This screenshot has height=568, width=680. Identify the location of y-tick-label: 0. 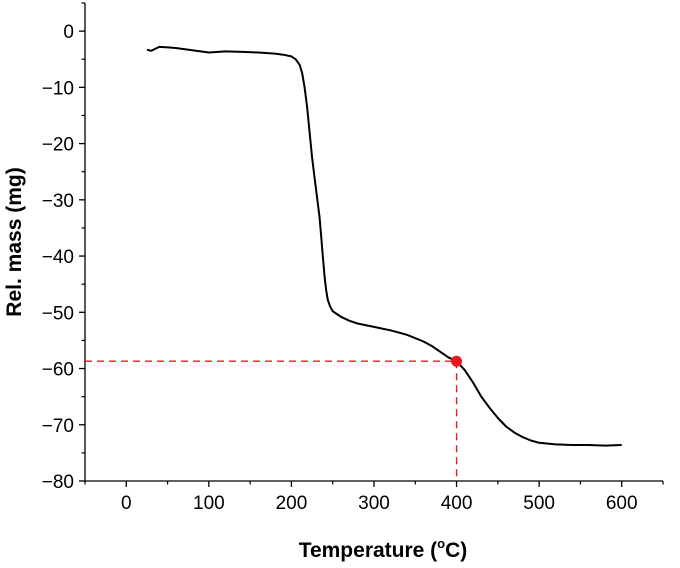
(68, 32).